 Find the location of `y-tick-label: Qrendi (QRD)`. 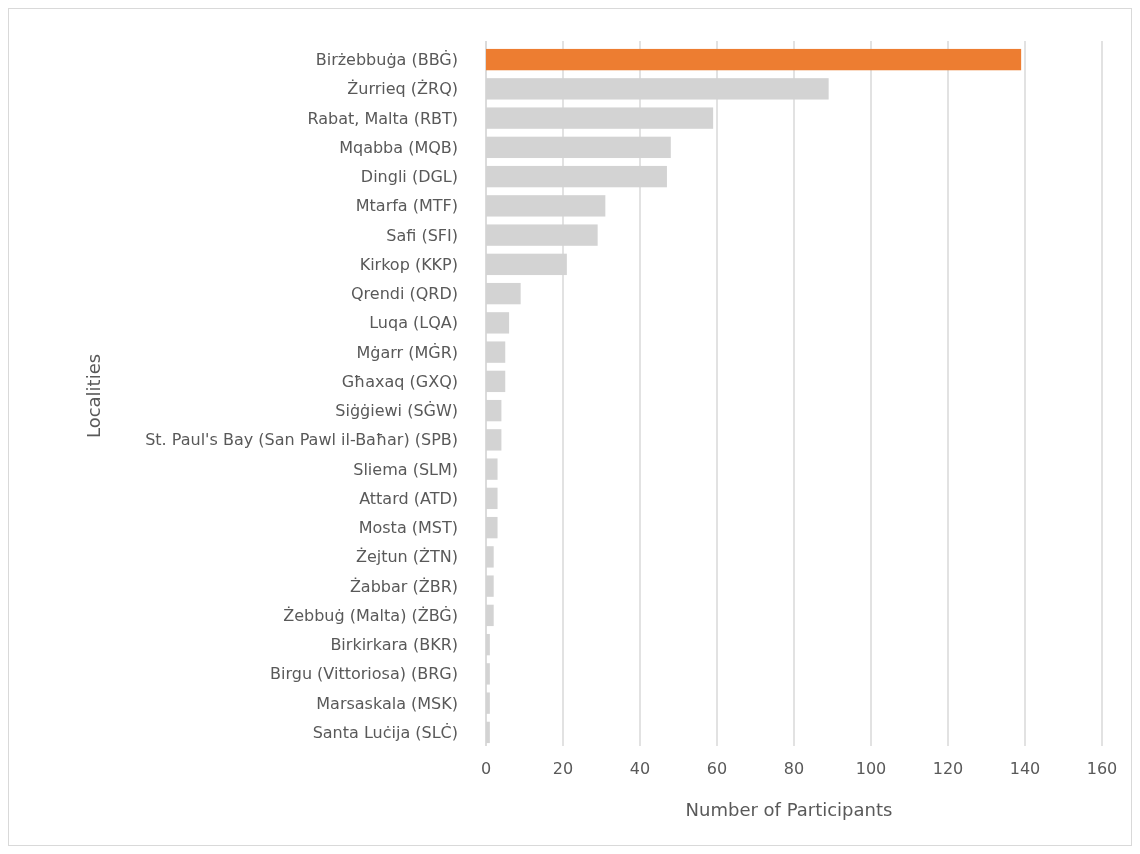

y-tick-label: Qrendi (QRD) is located at coordinates (404, 294).